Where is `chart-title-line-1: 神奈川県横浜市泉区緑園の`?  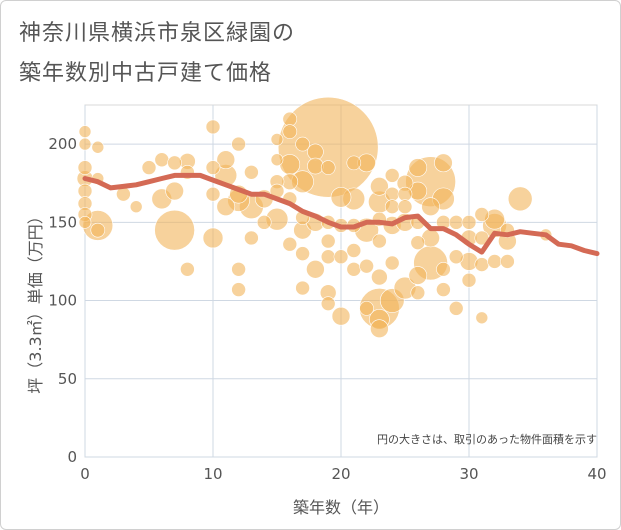
chart-title-line-1: 神奈川県横浜市泉区緑園の is located at coordinates (157, 33).